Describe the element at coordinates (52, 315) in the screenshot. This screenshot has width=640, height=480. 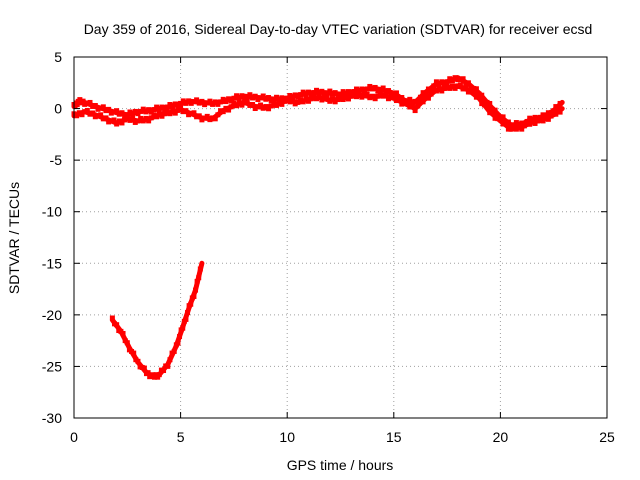
I see `y-tick-label: -20` at that location.